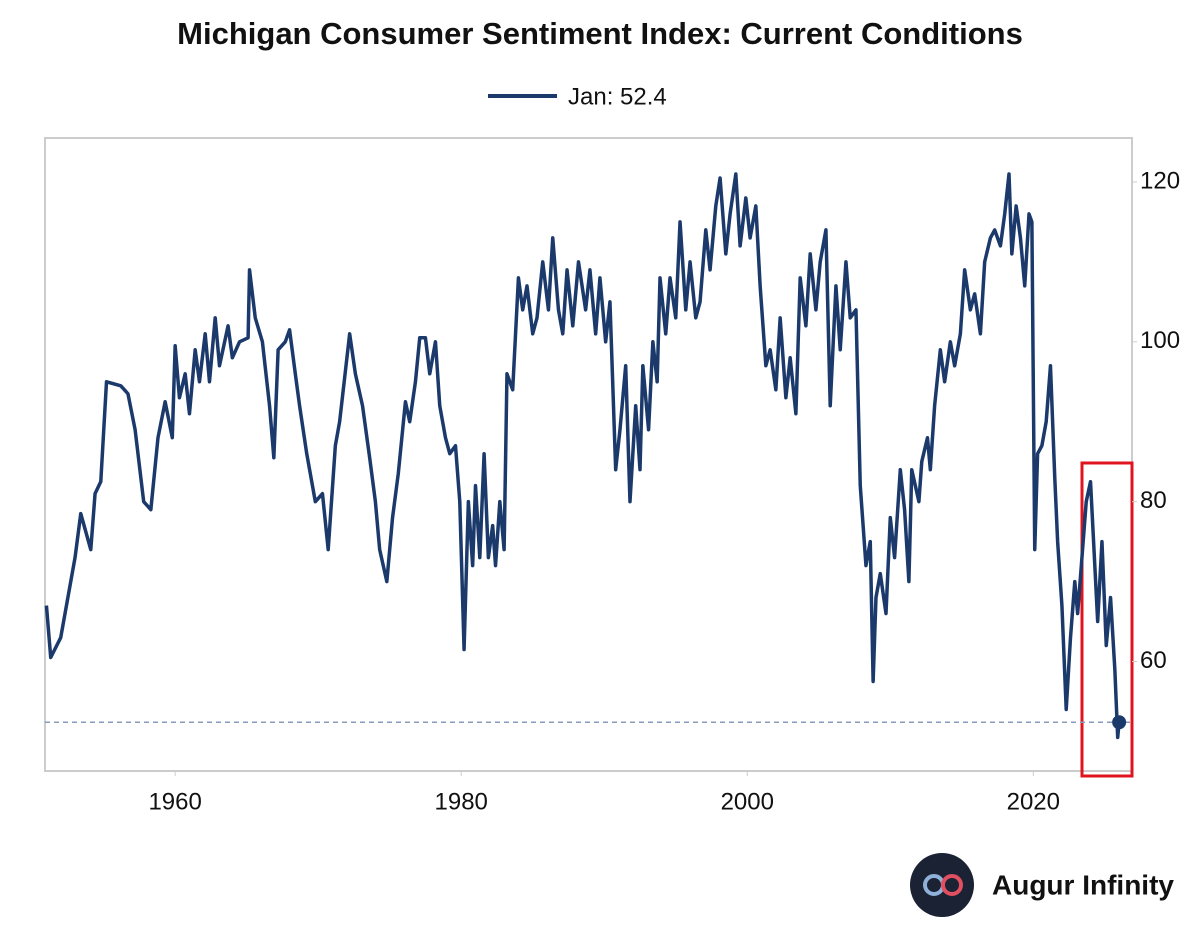  Describe the element at coordinates (952, 885) in the screenshot. I see `brand-logo-ring` at that location.